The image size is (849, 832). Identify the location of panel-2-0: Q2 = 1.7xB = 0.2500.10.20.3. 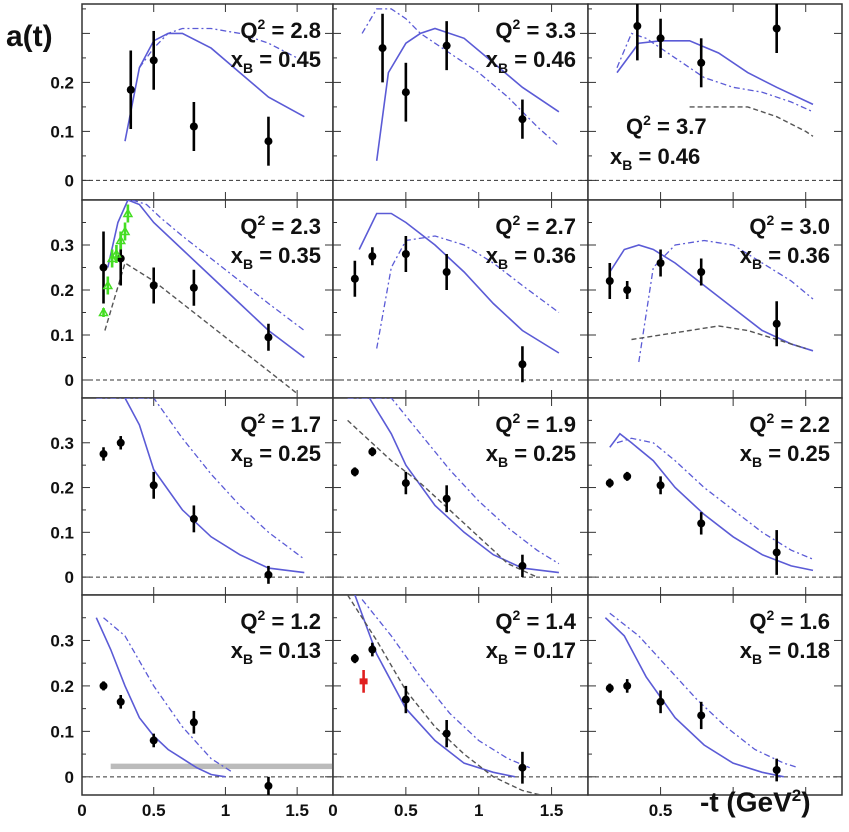
(191, 496).